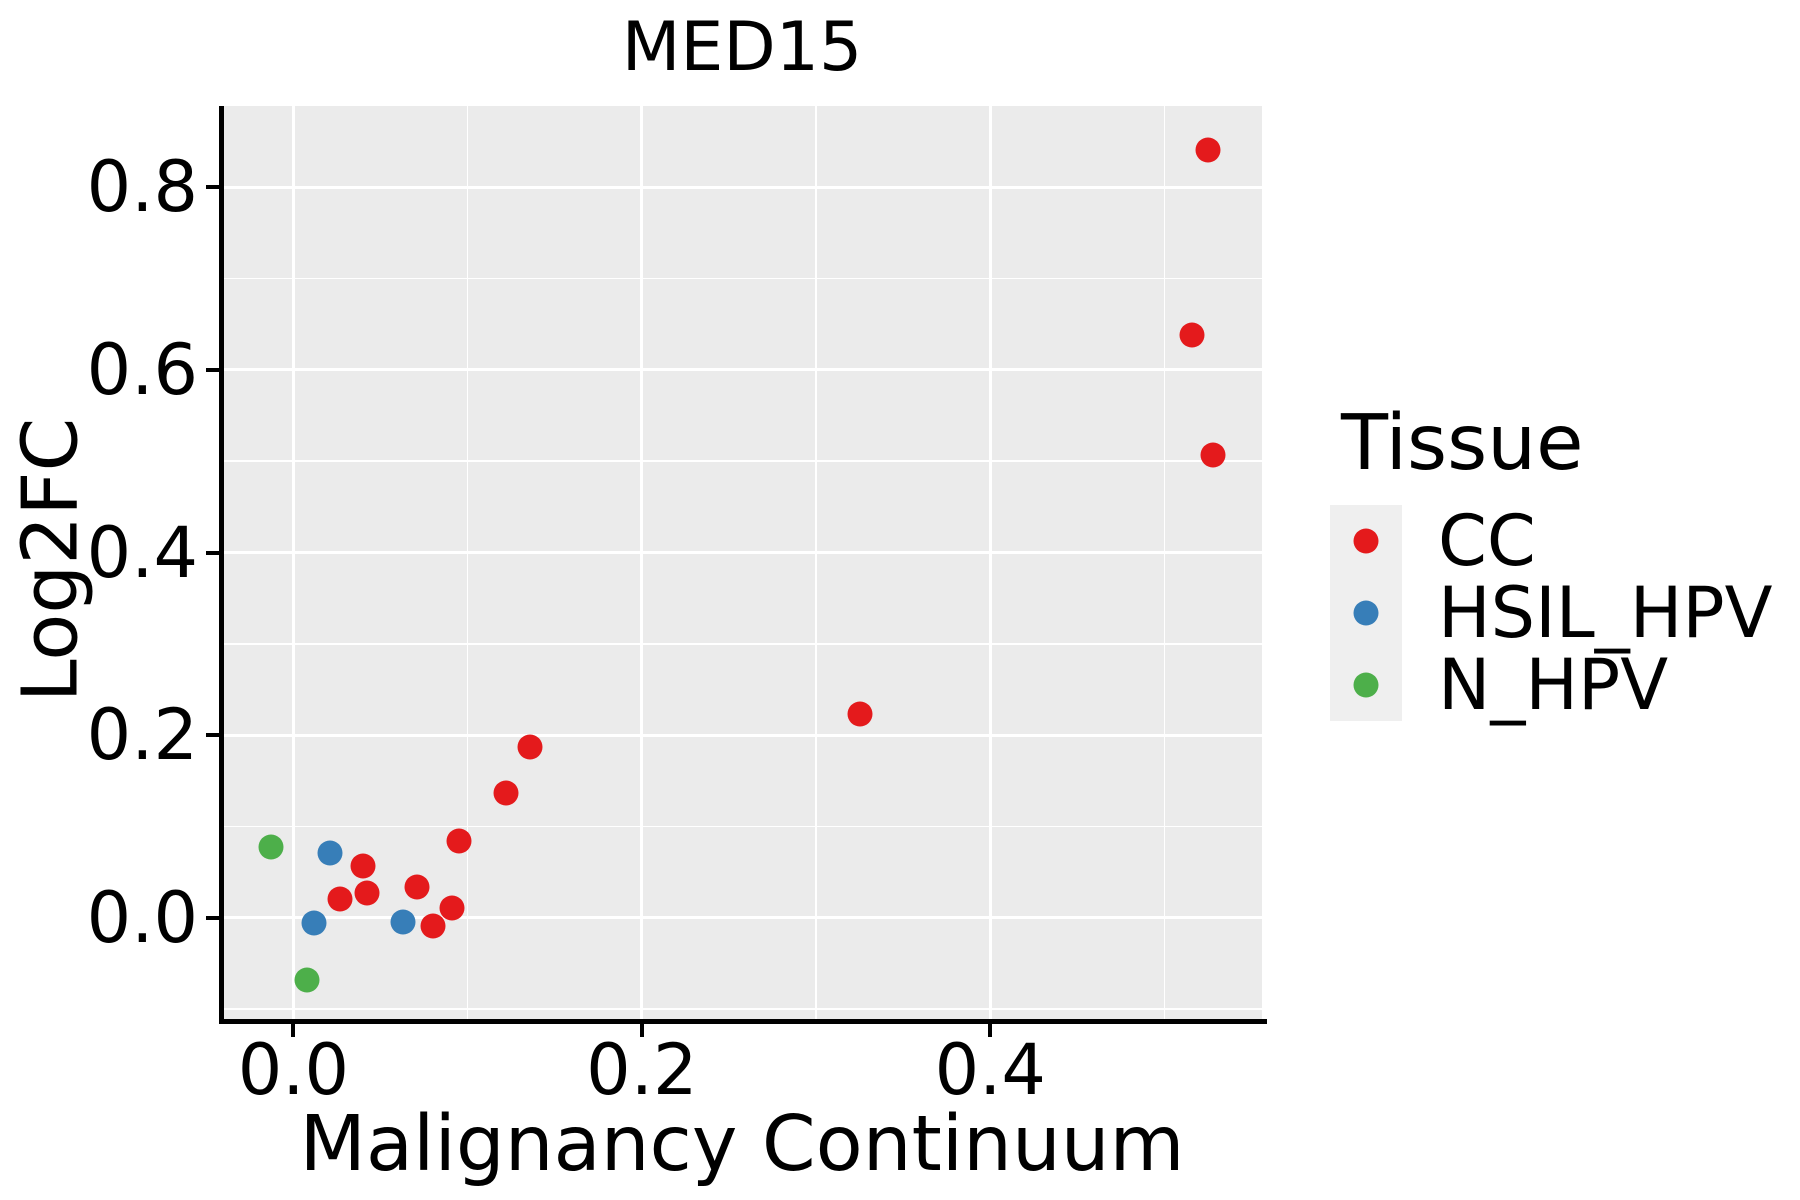  What do you see at coordinates (1487, 541) in the screenshot?
I see `legend-entry-label: CC` at bounding box center [1487, 541].